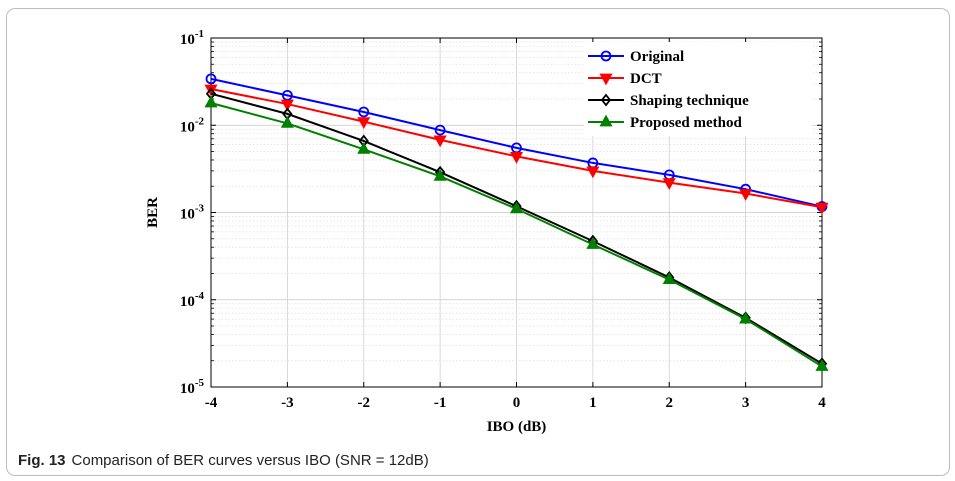 The image size is (955, 481). Describe the element at coordinates (625, 79) in the screenshot. I see `legend-entry: DCT` at that location.